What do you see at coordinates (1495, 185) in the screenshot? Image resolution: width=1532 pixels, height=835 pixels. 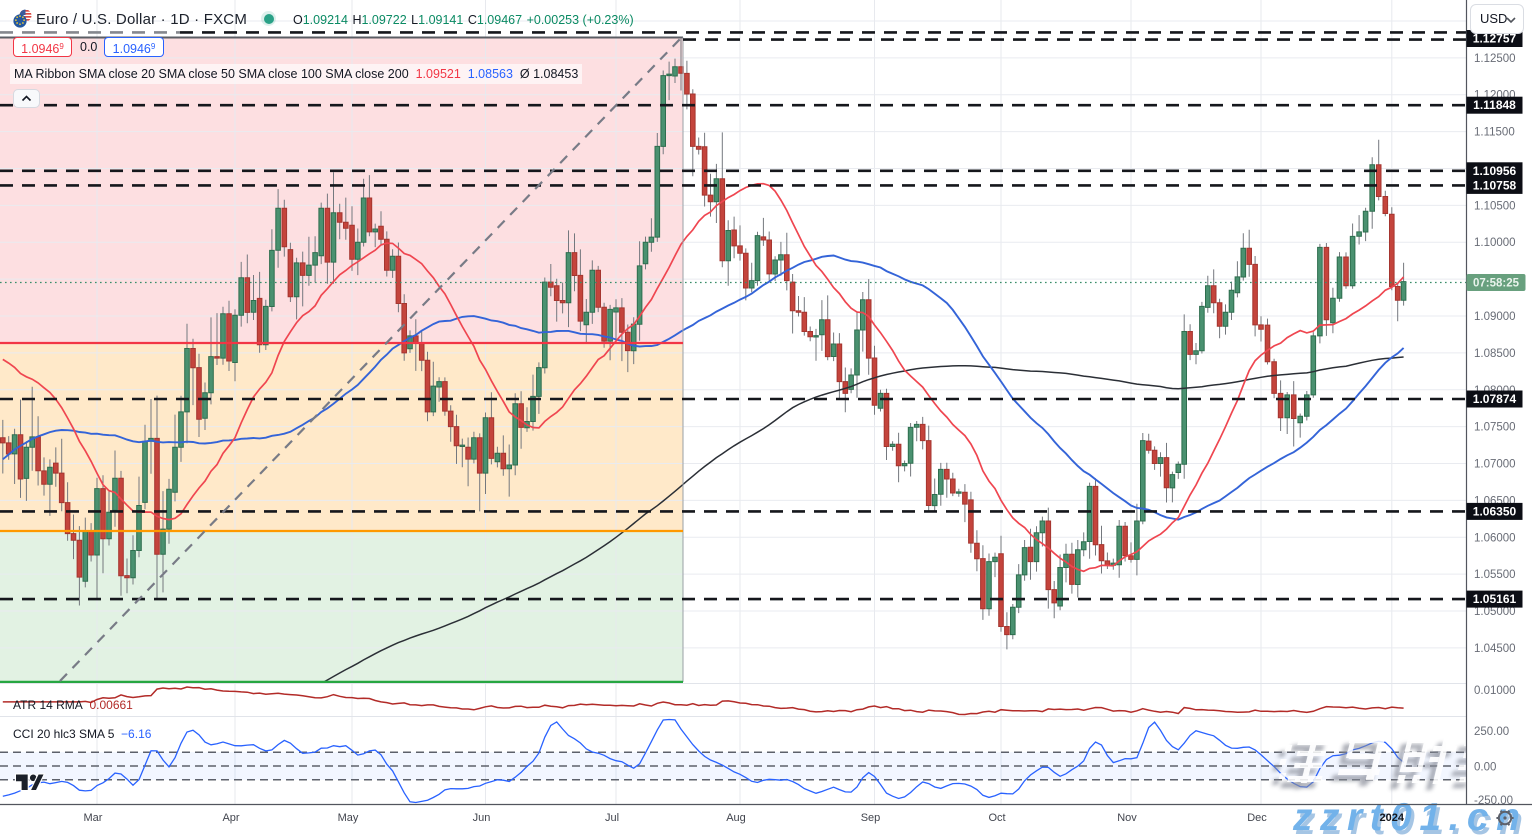 I see `svg-text: 1.10758` at bounding box center [1495, 185].